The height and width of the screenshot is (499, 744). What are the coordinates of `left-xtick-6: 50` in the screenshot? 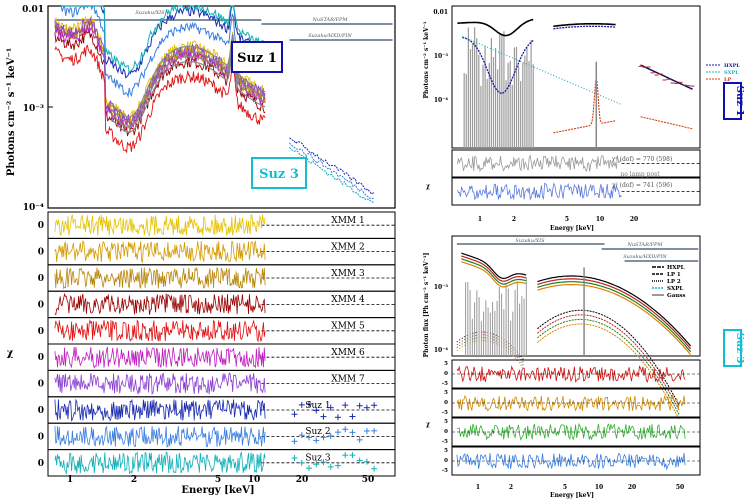 It's located at (368, 480).